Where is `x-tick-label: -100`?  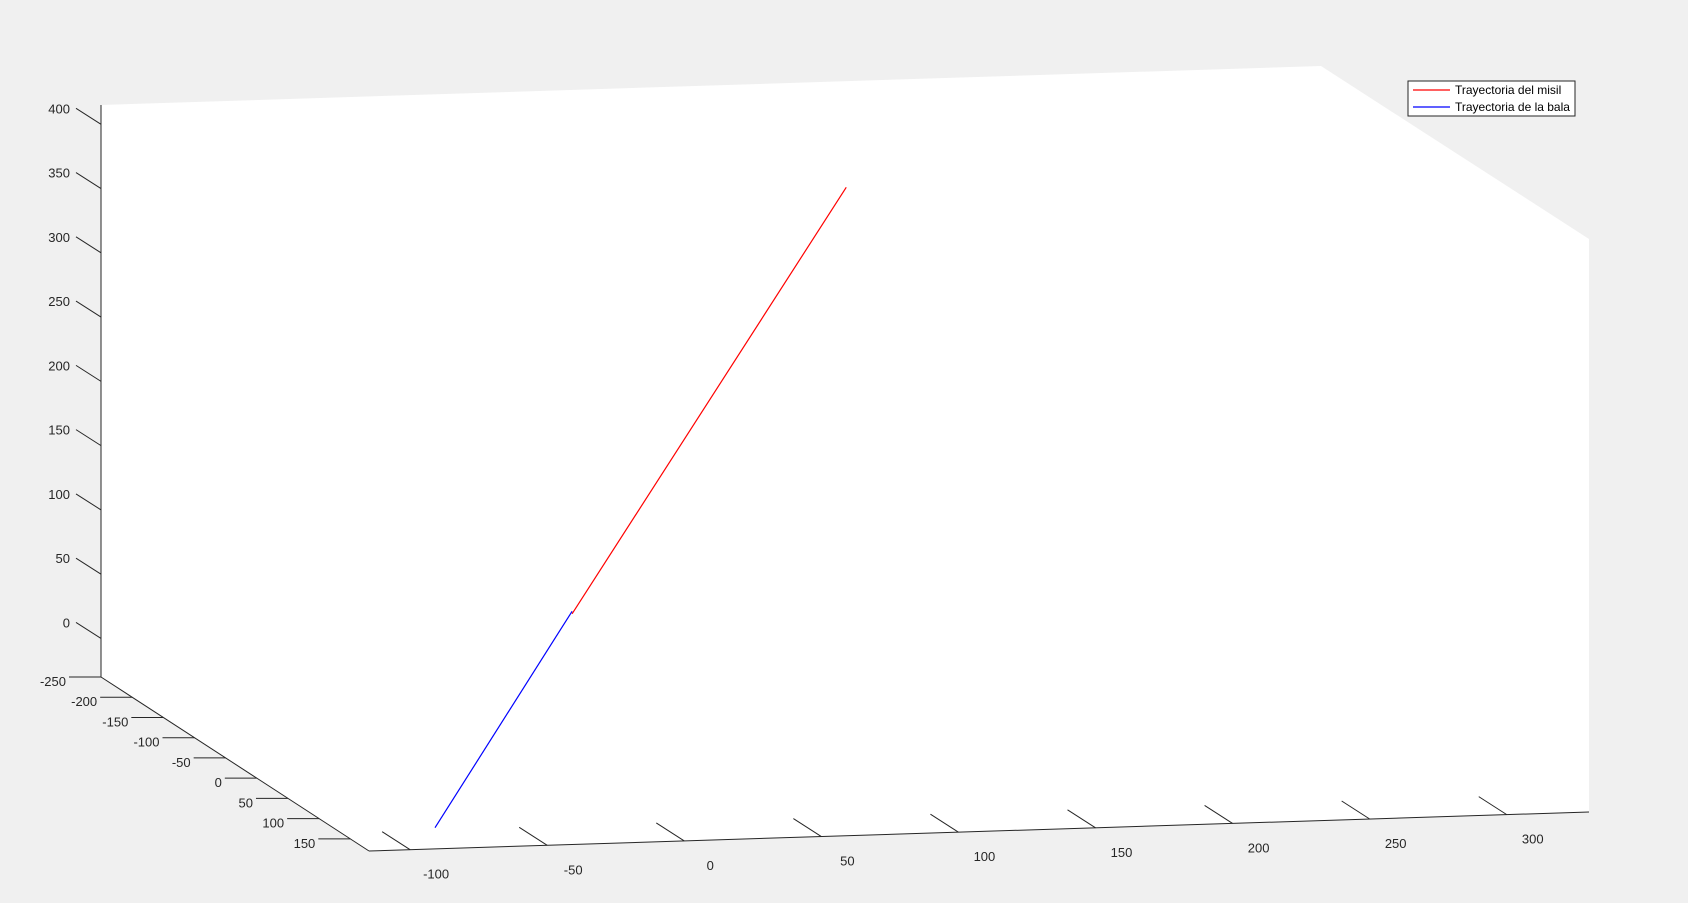 x-tick-label: -100 is located at coordinates (436, 874).